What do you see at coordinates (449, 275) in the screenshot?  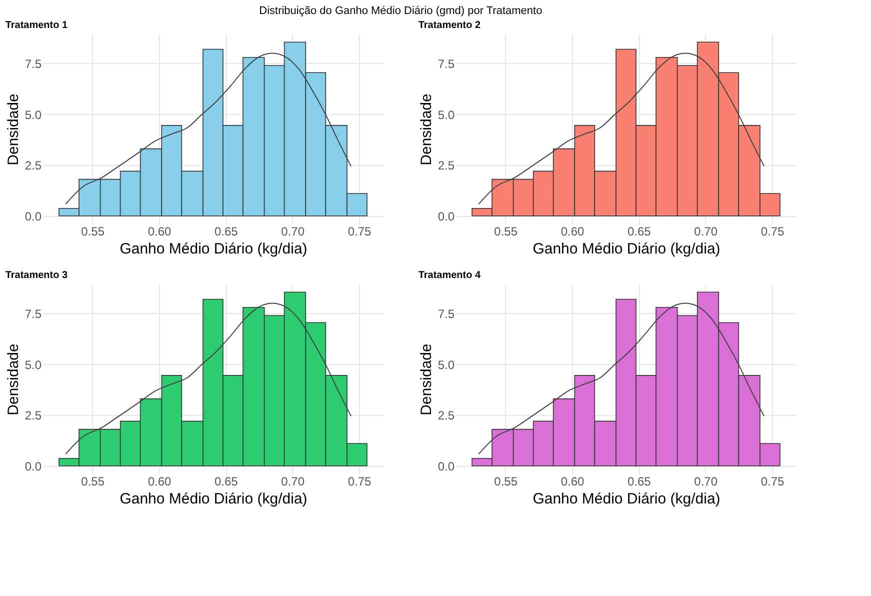 I see `chart-title: Tratamento 4` at bounding box center [449, 275].